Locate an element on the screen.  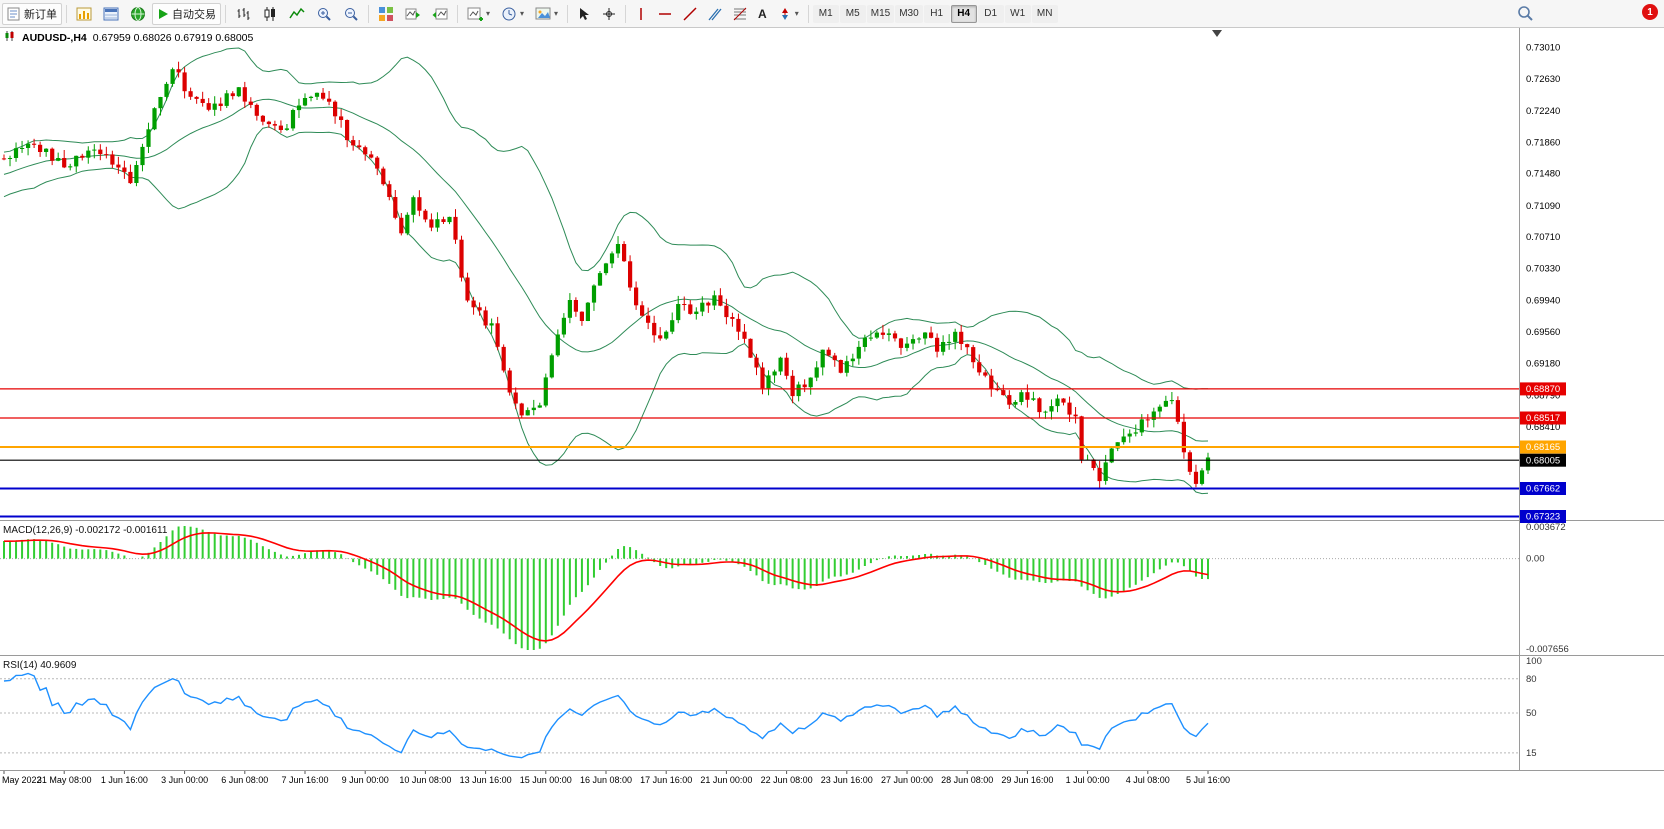
svg-text: 1 Jul 00:00 is located at coordinates (1088, 780).